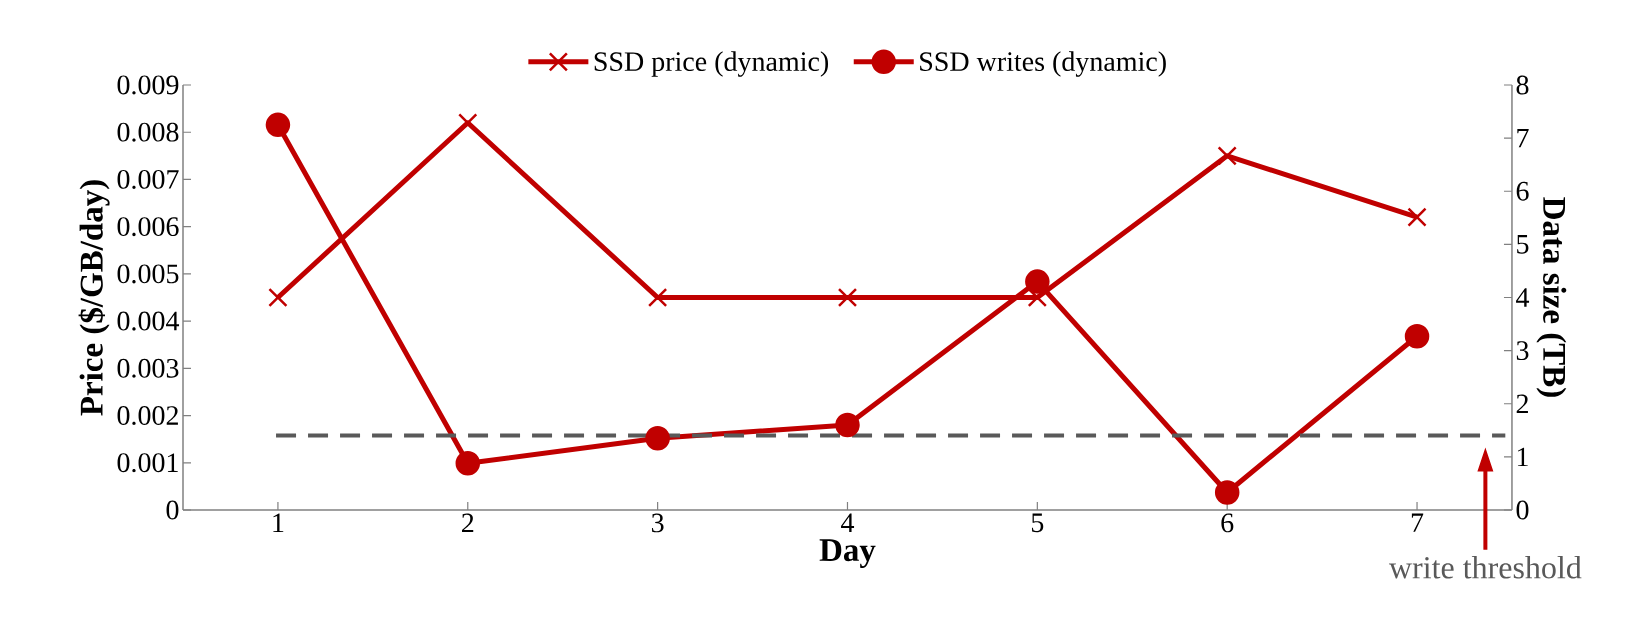  What do you see at coordinates (148, 274) in the screenshot?
I see `y-tick-label: 0.005` at bounding box center [148, 274].